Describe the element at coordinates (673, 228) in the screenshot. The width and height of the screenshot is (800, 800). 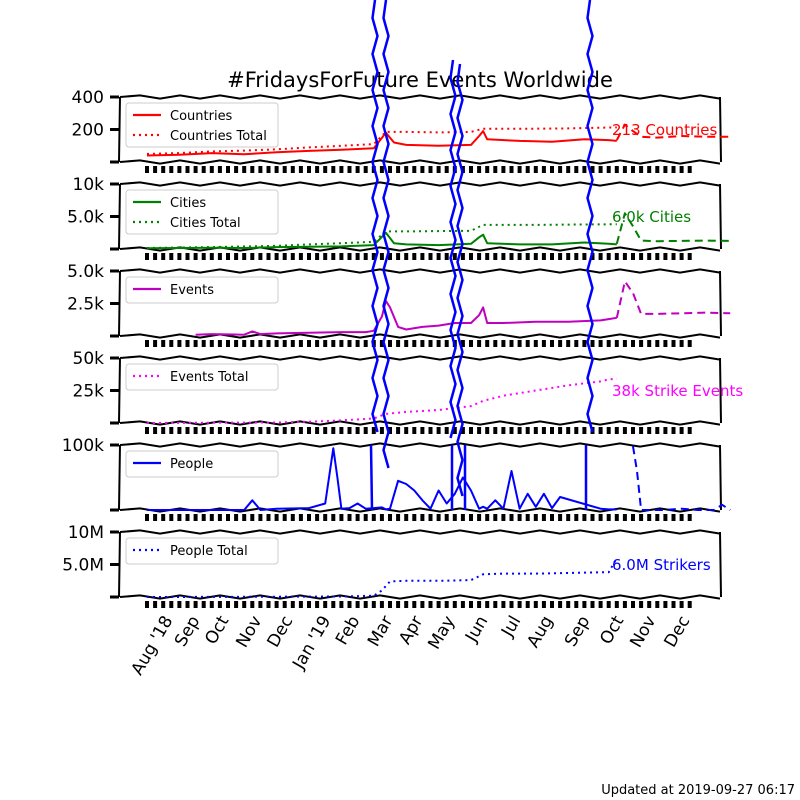
I see `series-line-cities-forecast` at that location.